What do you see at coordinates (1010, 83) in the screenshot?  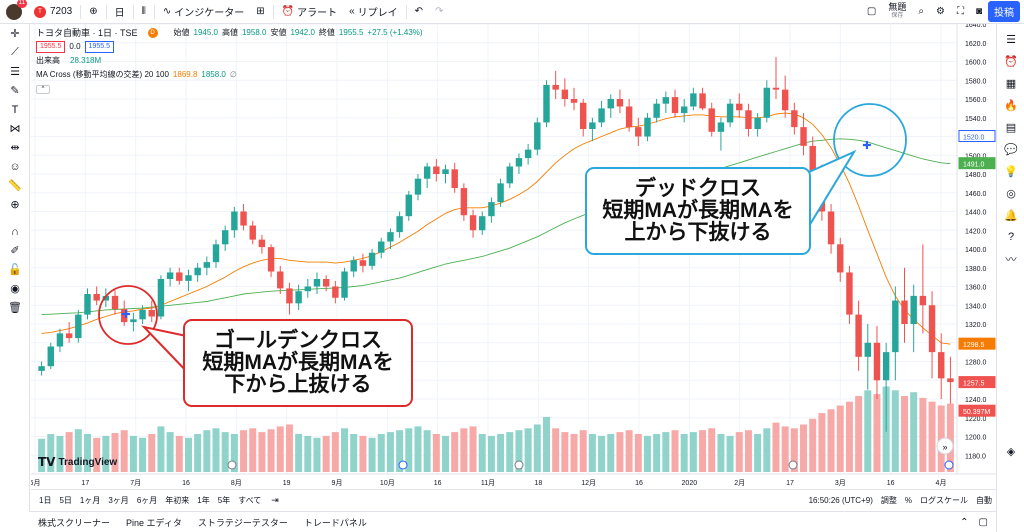 I see `data-window-button: ▦` at bounding box center [1010, 83].